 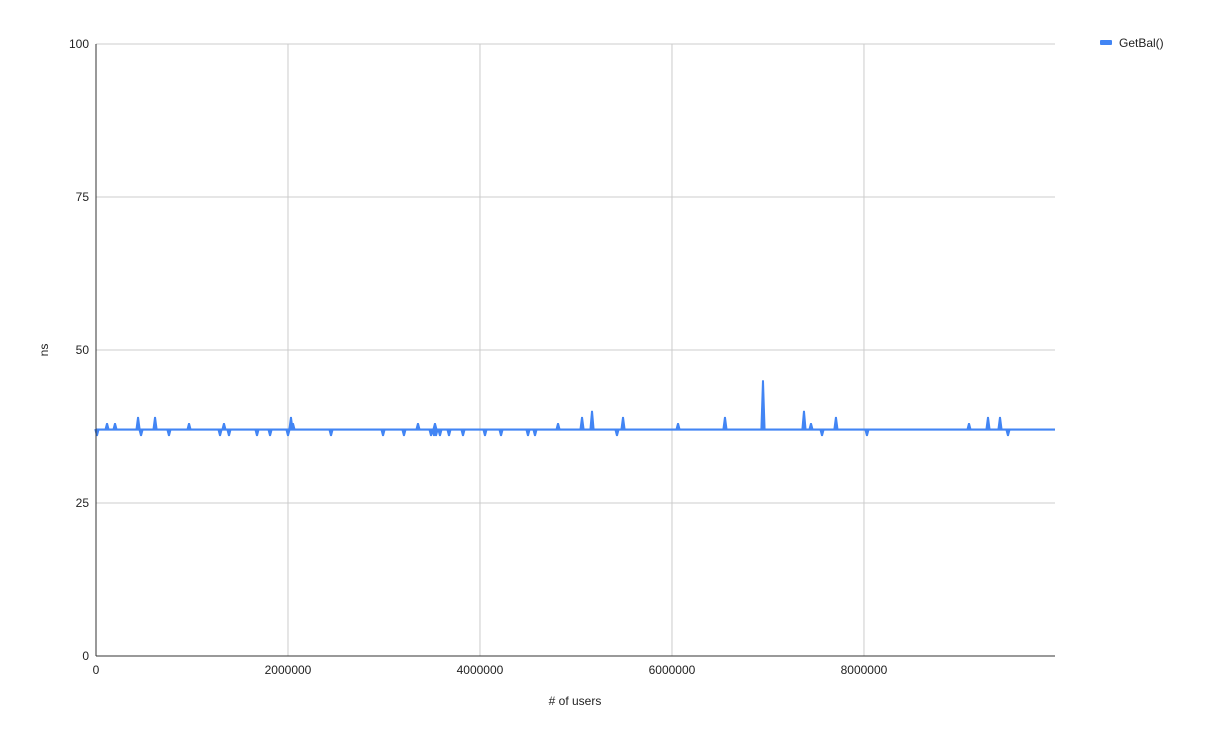 I want to click on y-axis-label: ns, so click(x=44, y=350).